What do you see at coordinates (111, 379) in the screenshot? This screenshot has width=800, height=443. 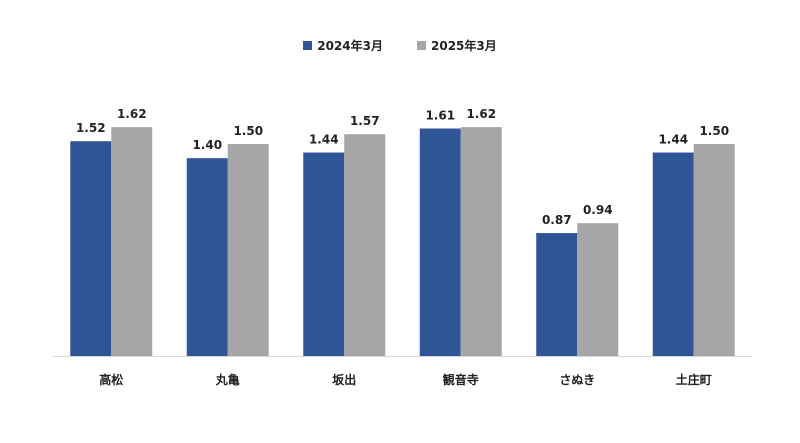 I see `x-tick-label-1: 高松` at bounding box center [111, 379].